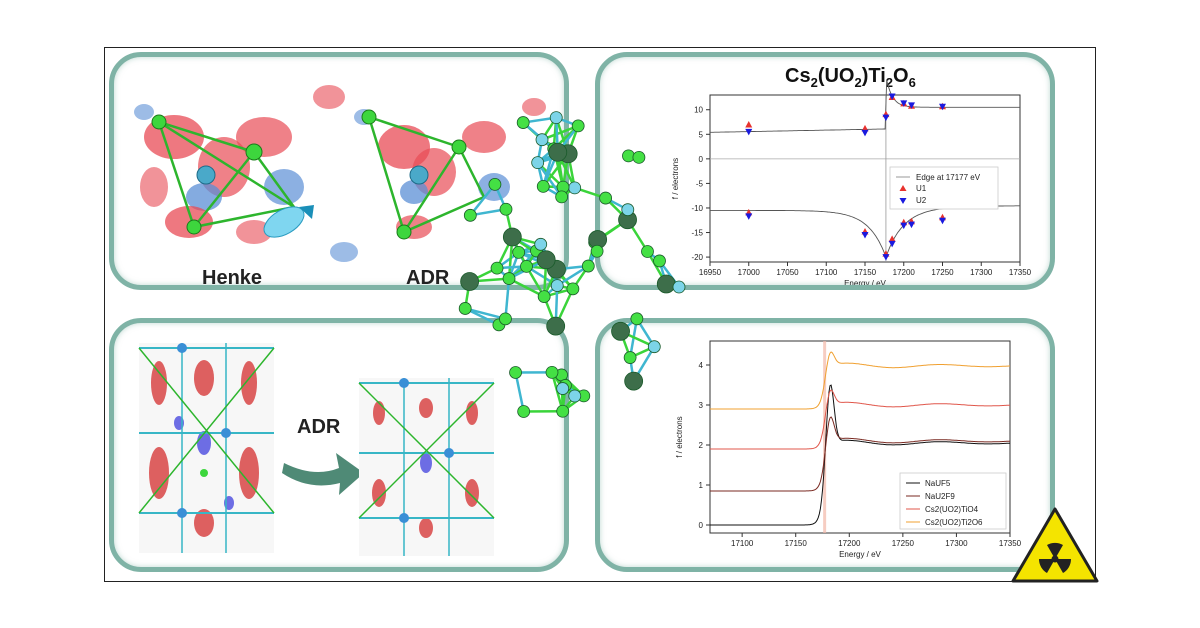  I want to click on y-tick-label: 10, so click(698, 110).